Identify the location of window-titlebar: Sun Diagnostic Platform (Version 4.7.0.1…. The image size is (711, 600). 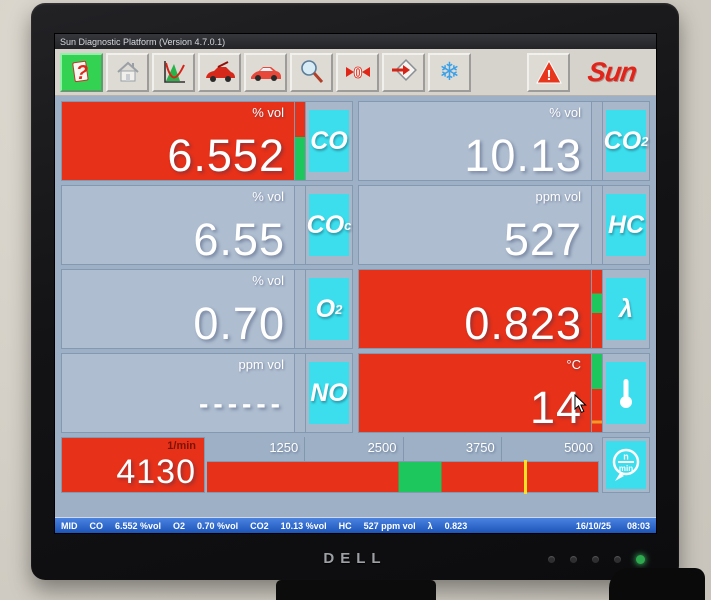
(355, 41).